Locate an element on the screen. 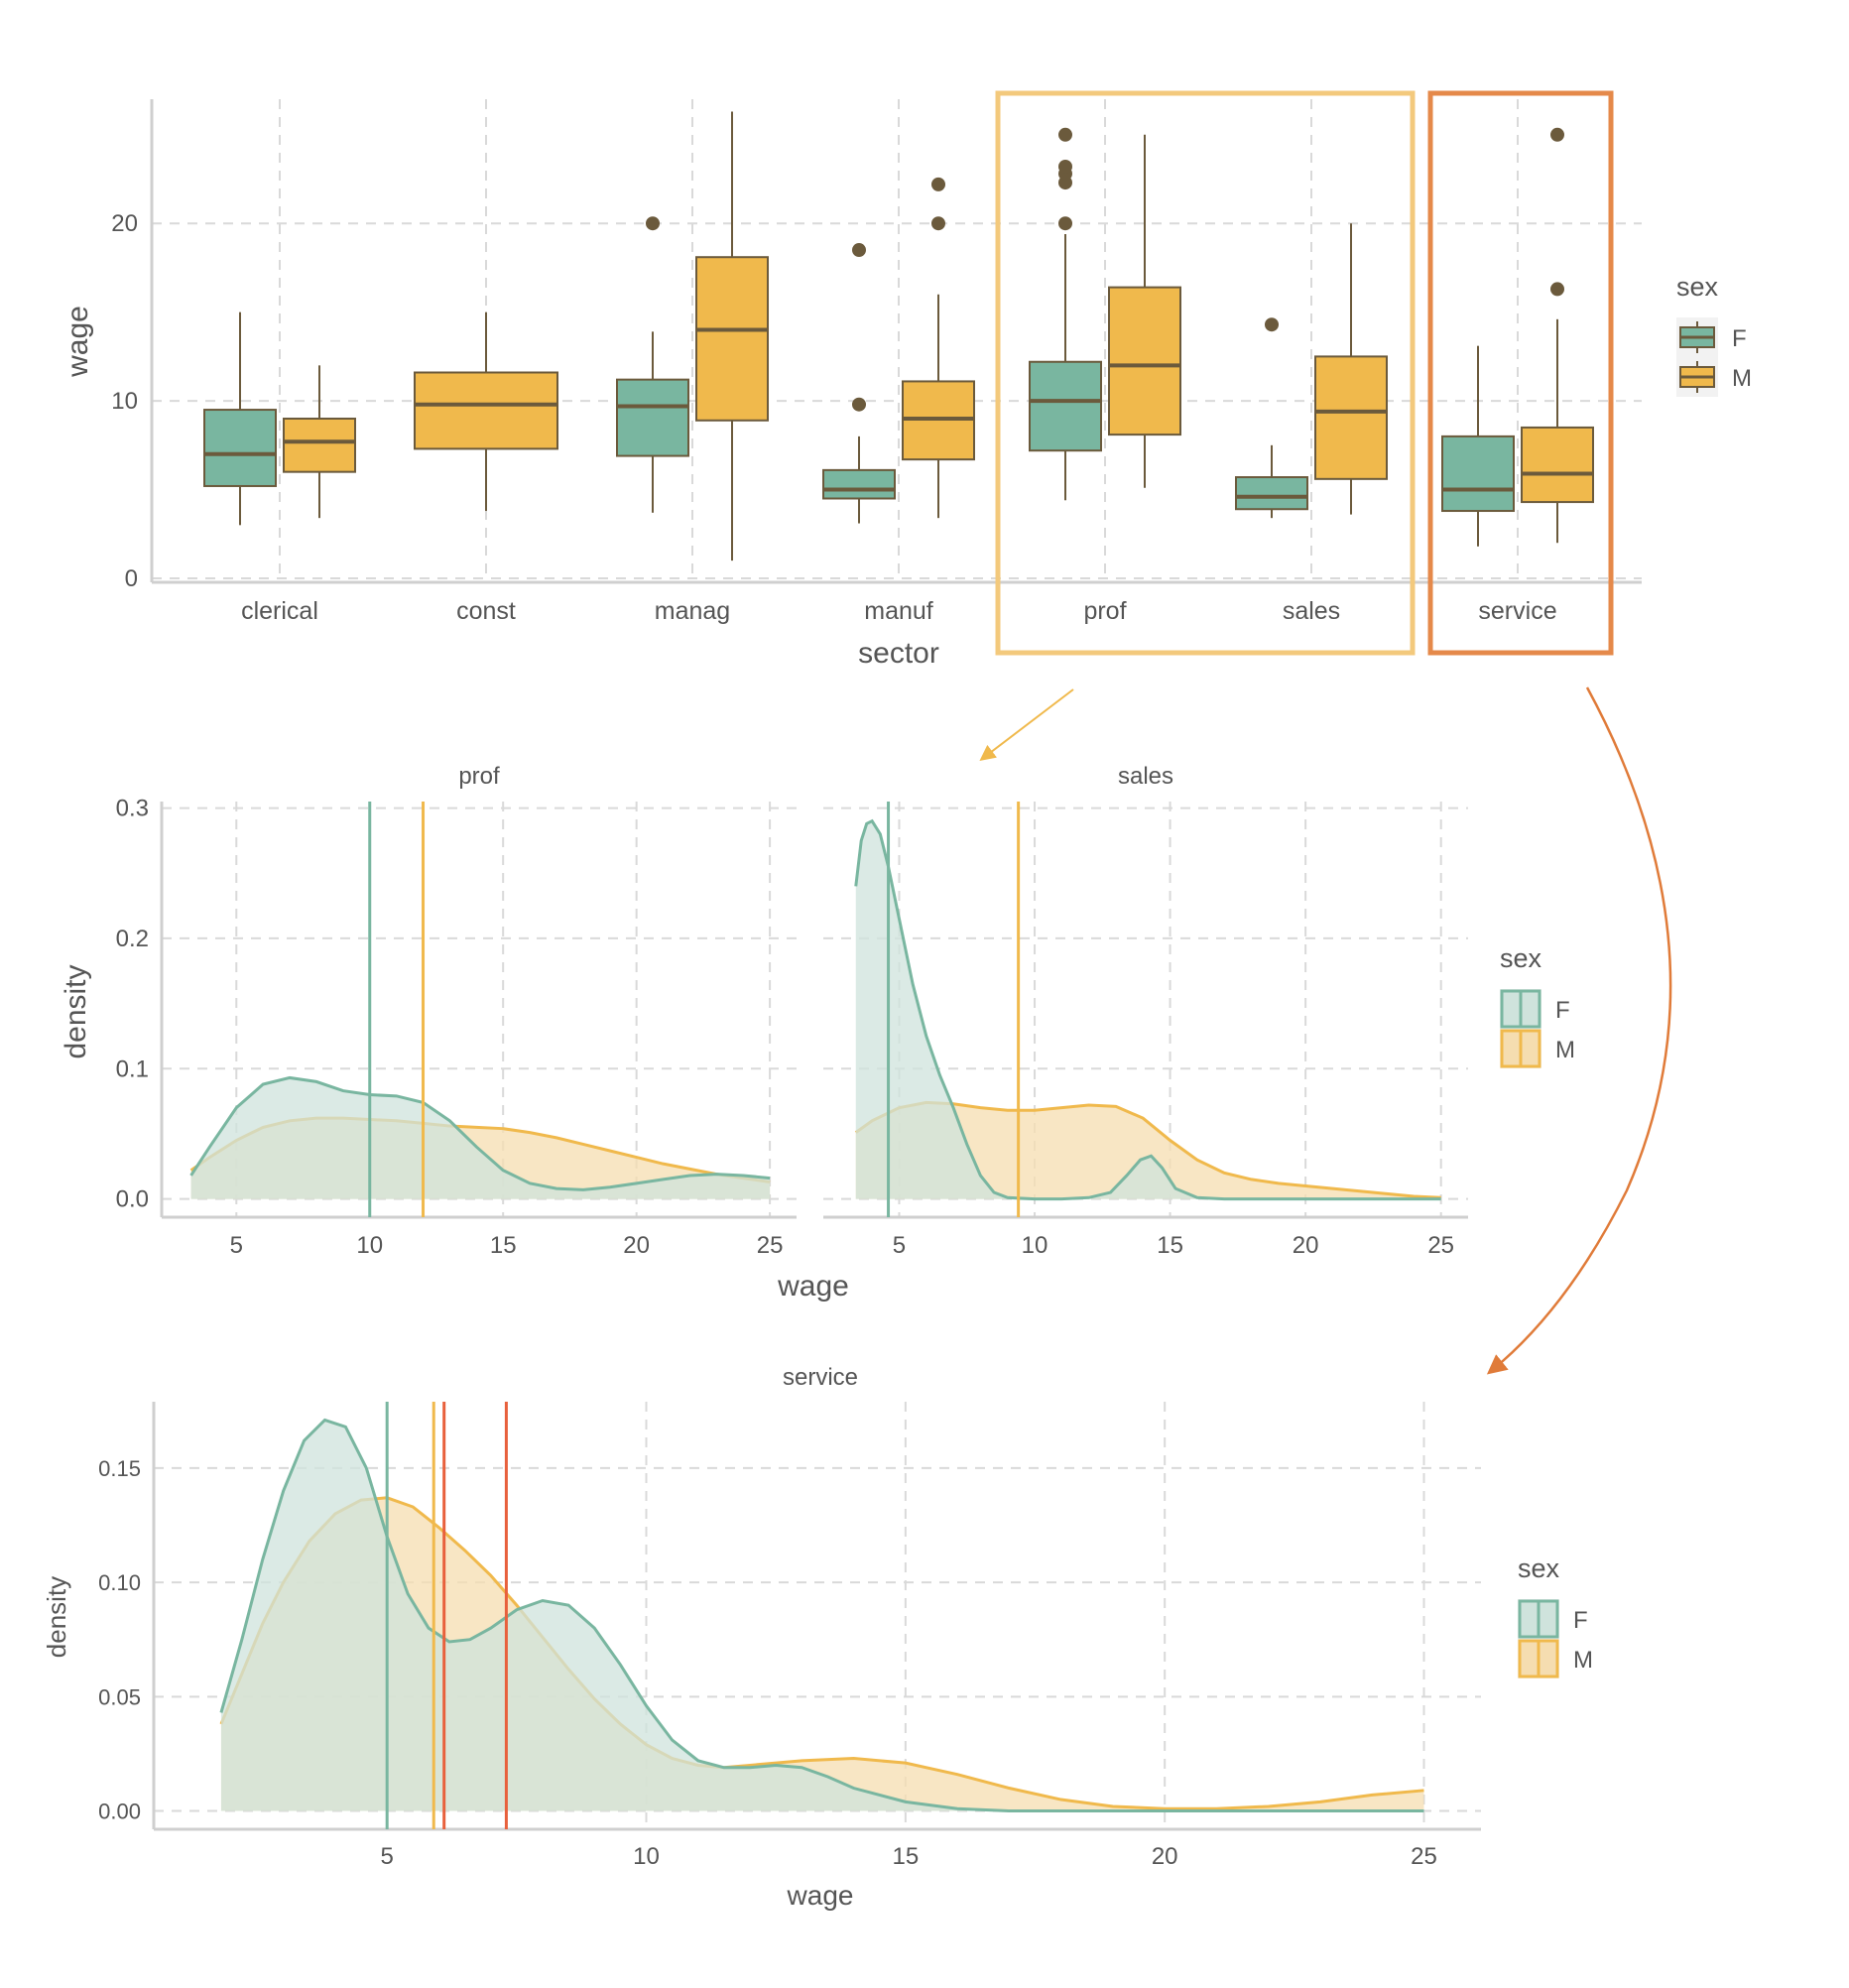  box-manag-F is located at coordinates (652, 364).